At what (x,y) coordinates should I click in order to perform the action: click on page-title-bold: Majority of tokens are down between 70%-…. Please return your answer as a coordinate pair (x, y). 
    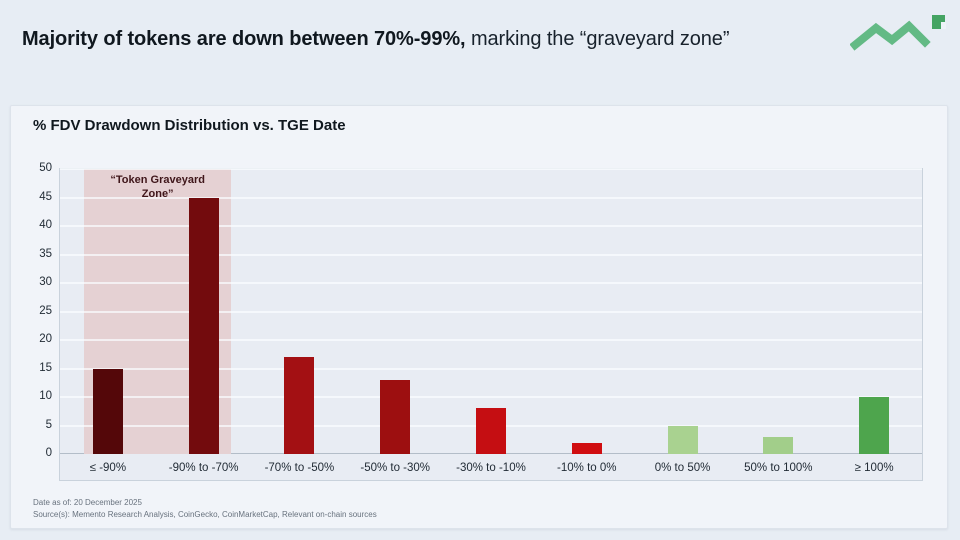
    Looking at the image, I should click on (244, 39).